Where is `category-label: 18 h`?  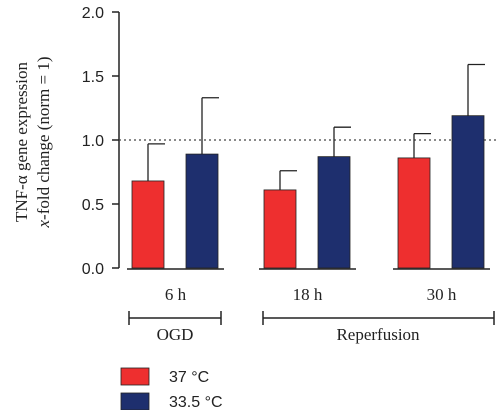 category-label: 18 h is located at coordinates (308, 294).